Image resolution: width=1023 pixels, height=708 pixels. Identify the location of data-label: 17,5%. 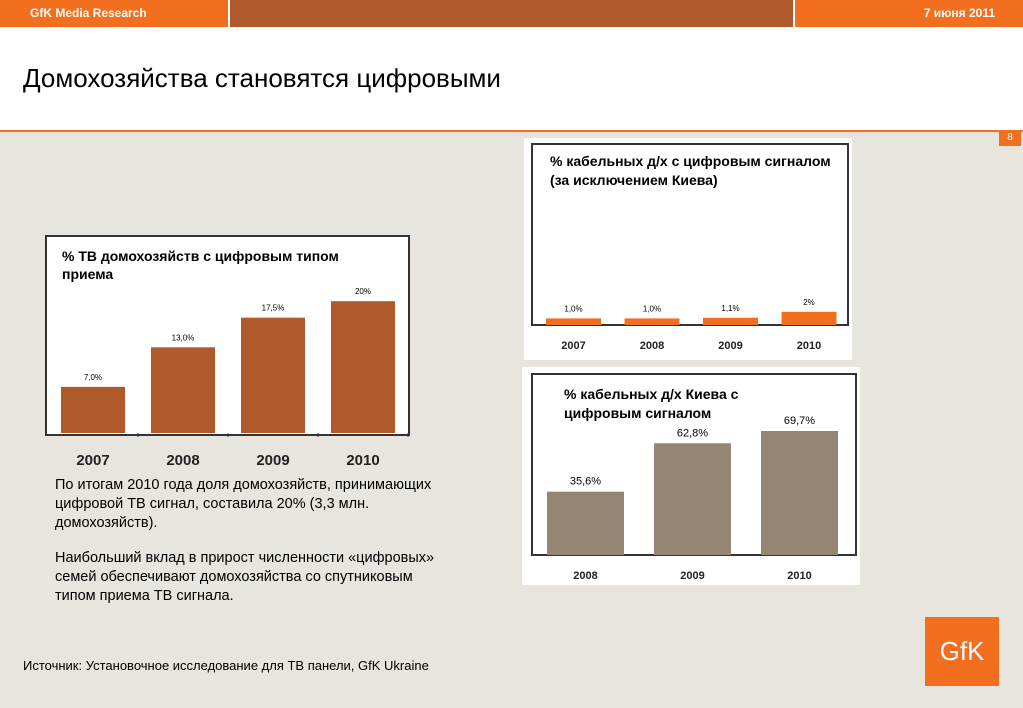
(273, 308).